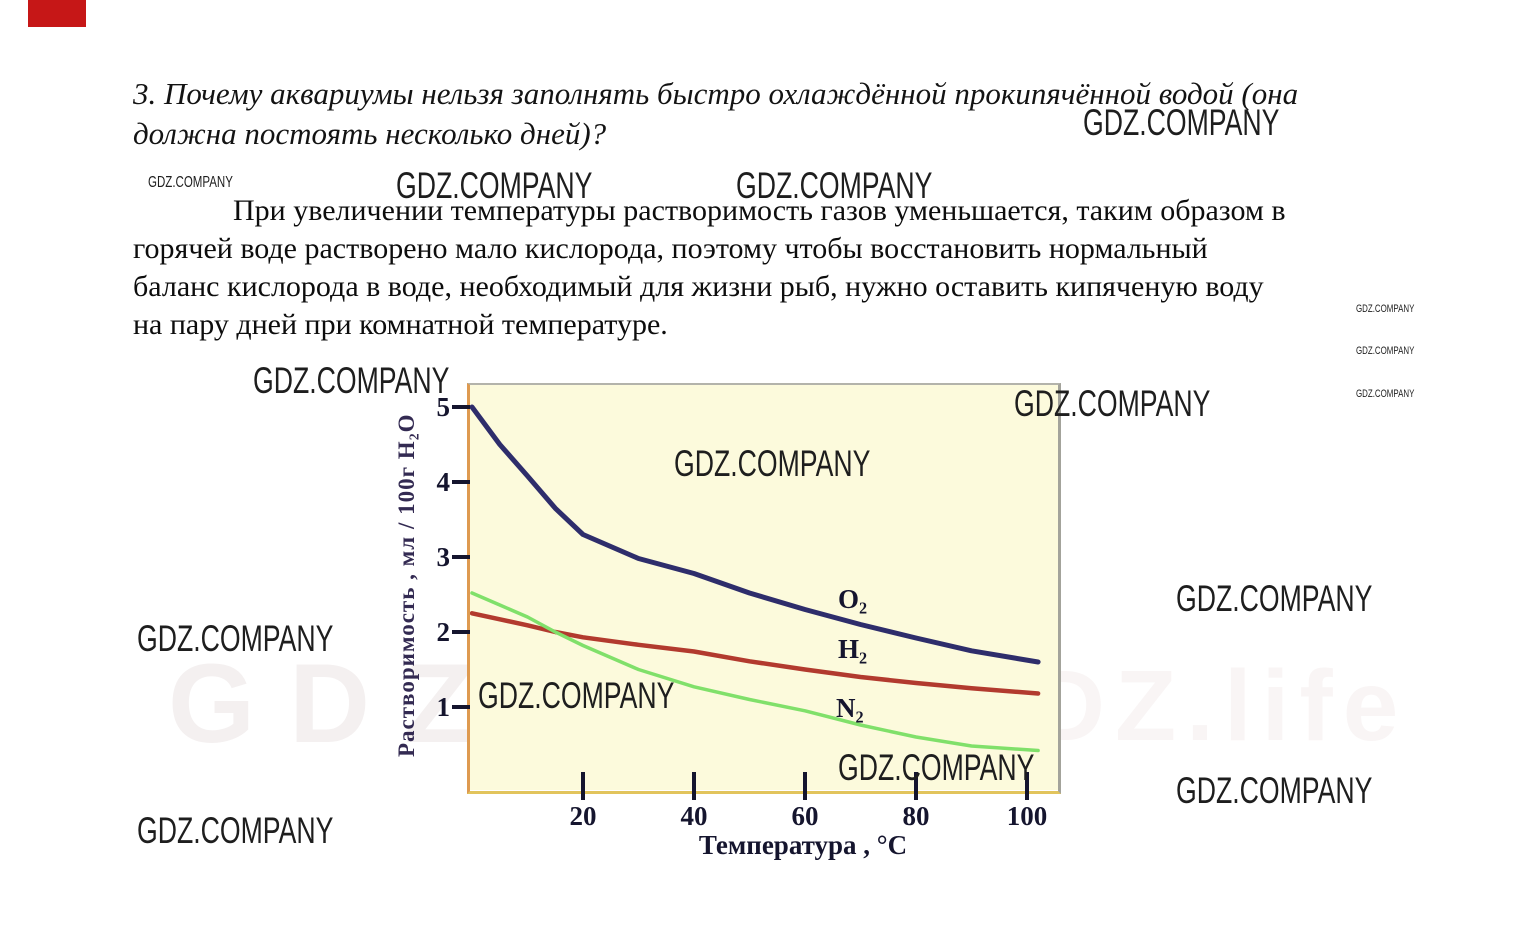 The width and height of the screenshot is (1537, 925). I want to click on answer-line: на пару дней при комнатной температуре., so click(400, 324).